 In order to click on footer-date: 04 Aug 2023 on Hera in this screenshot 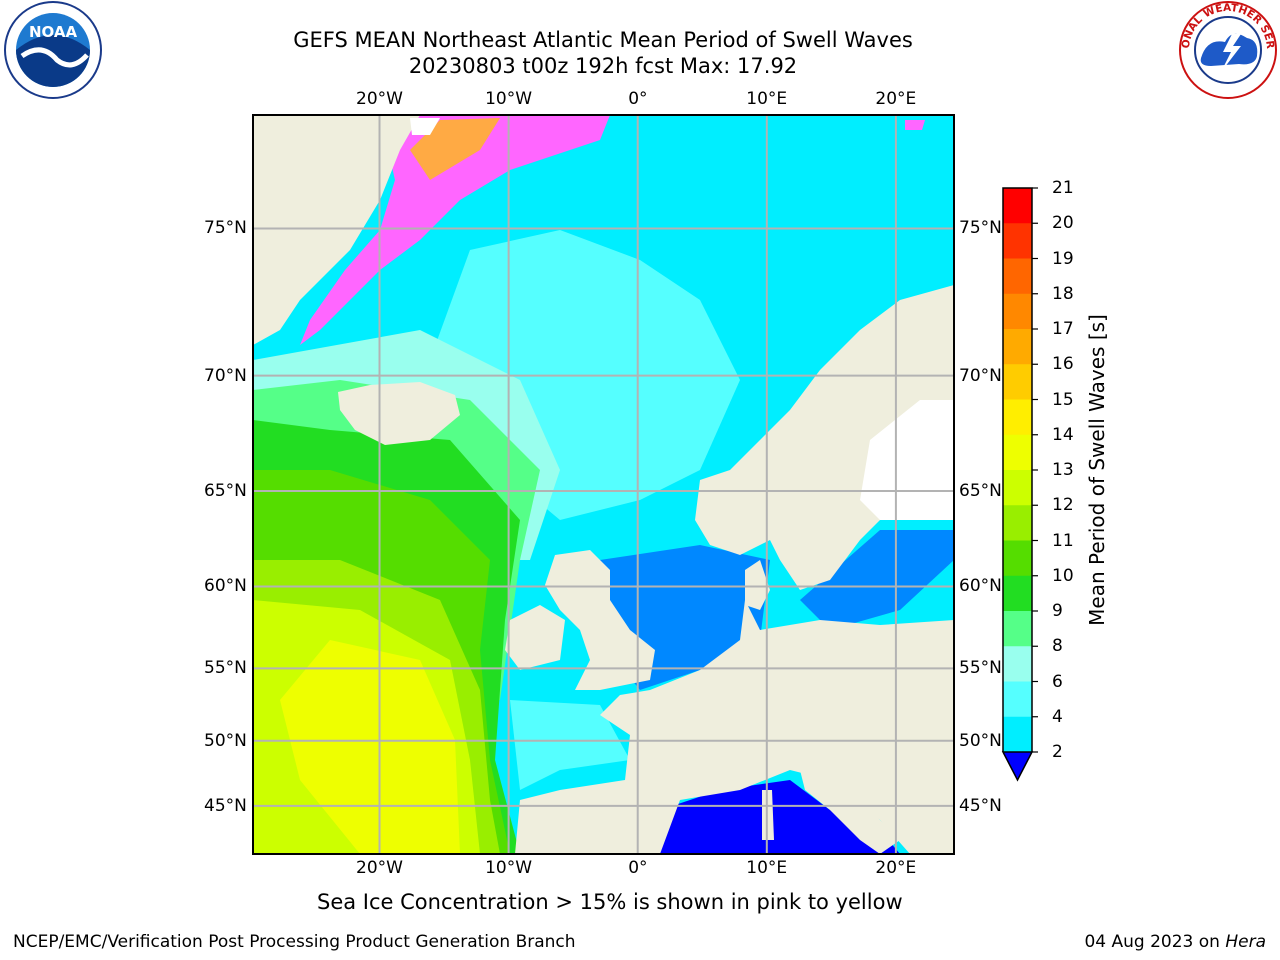, I will do `click(1175, 942)`.